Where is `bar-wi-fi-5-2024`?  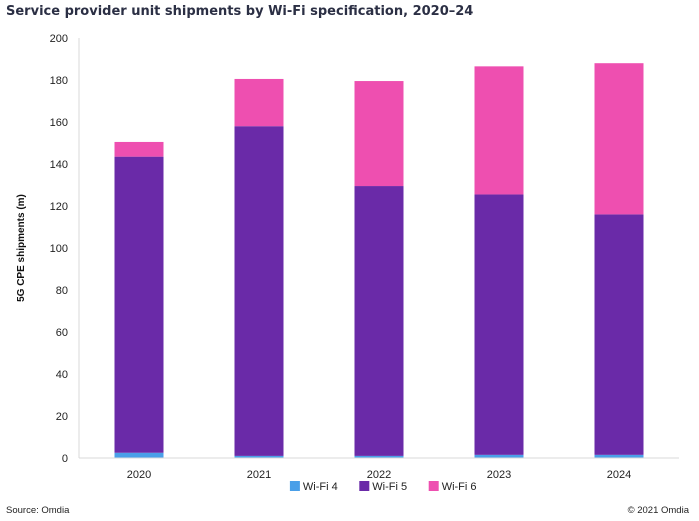 bar-wi-fi-5-2024 is located at coordinates (619, 334).